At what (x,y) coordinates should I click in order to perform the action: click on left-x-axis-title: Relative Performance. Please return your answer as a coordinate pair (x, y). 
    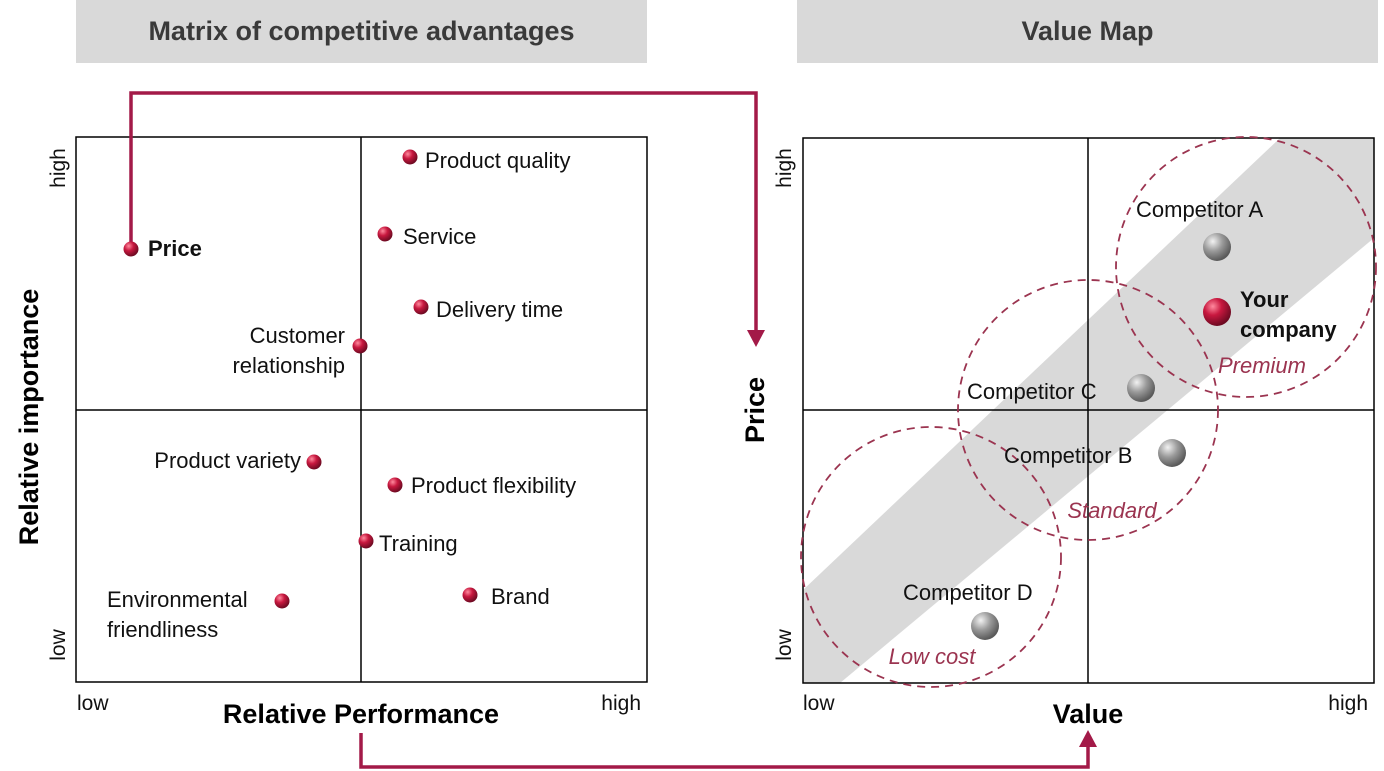
    Looking at the image, I should click on (361, 714).